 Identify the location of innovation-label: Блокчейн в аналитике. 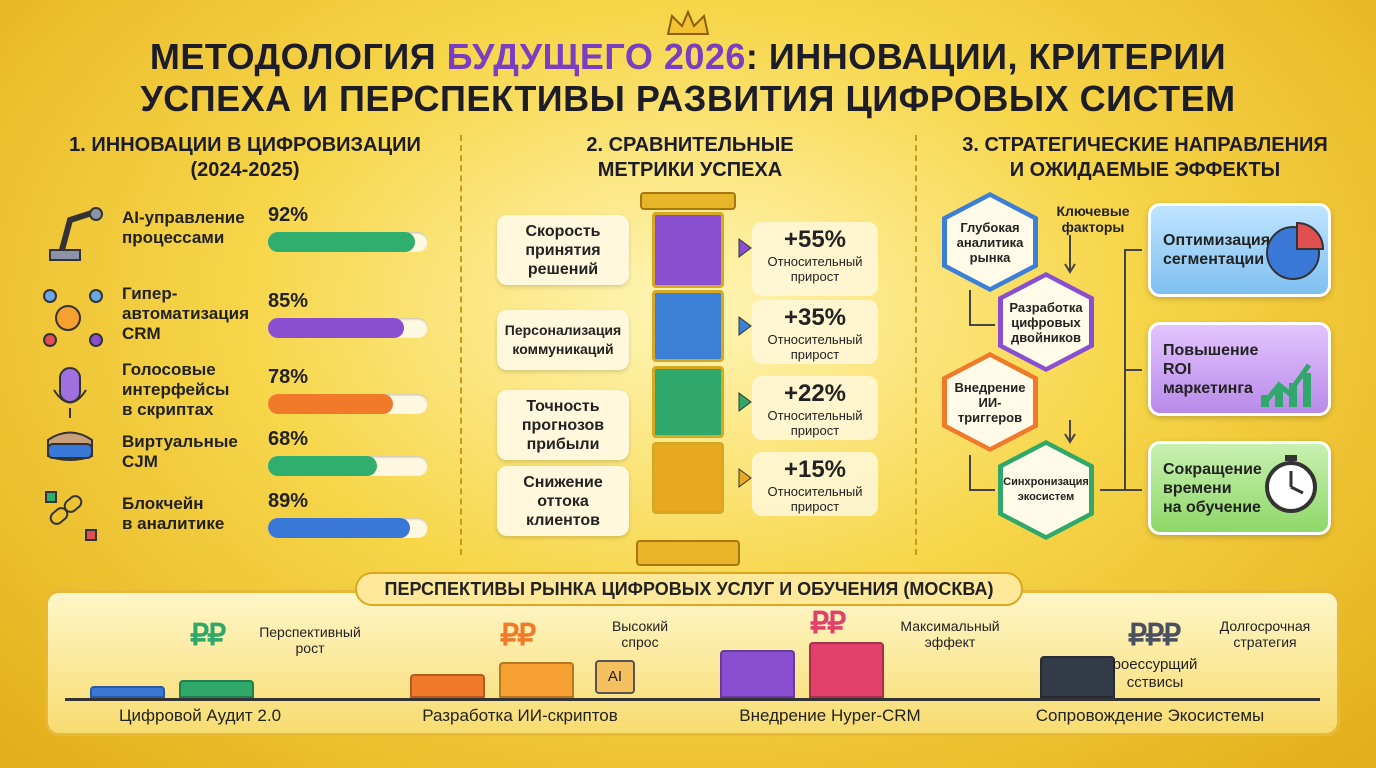
(173, 513).